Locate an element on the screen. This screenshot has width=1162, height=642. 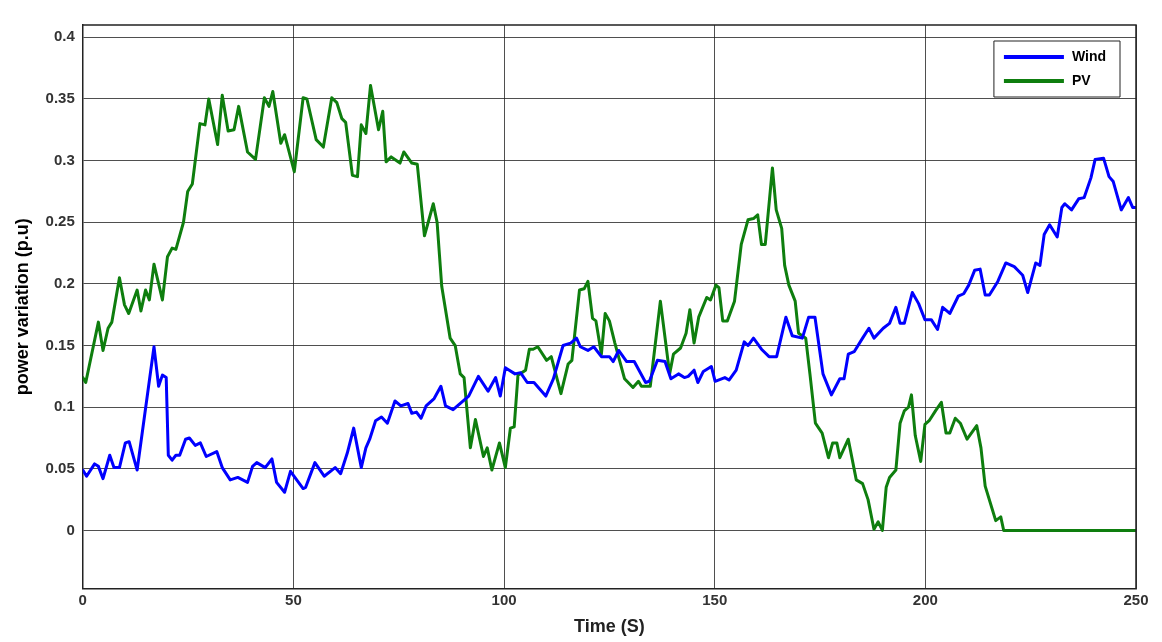
y-tick-label: 0.35 is located at coordinates (60, 98).